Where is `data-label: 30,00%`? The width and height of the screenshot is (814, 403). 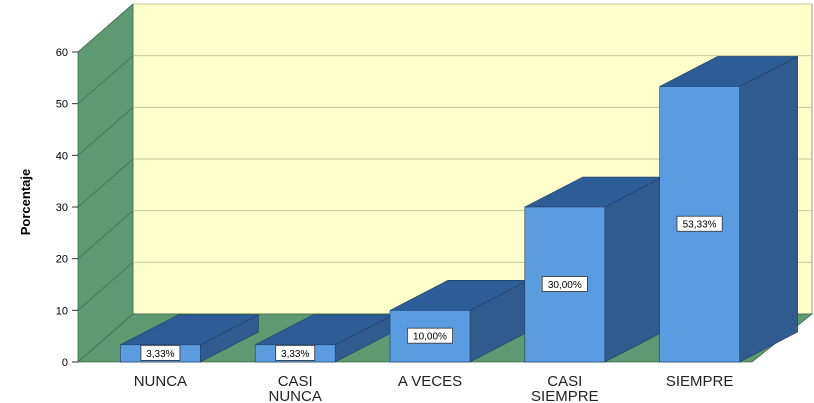 data-label: 30,00% is located at coordinates (565, 285).